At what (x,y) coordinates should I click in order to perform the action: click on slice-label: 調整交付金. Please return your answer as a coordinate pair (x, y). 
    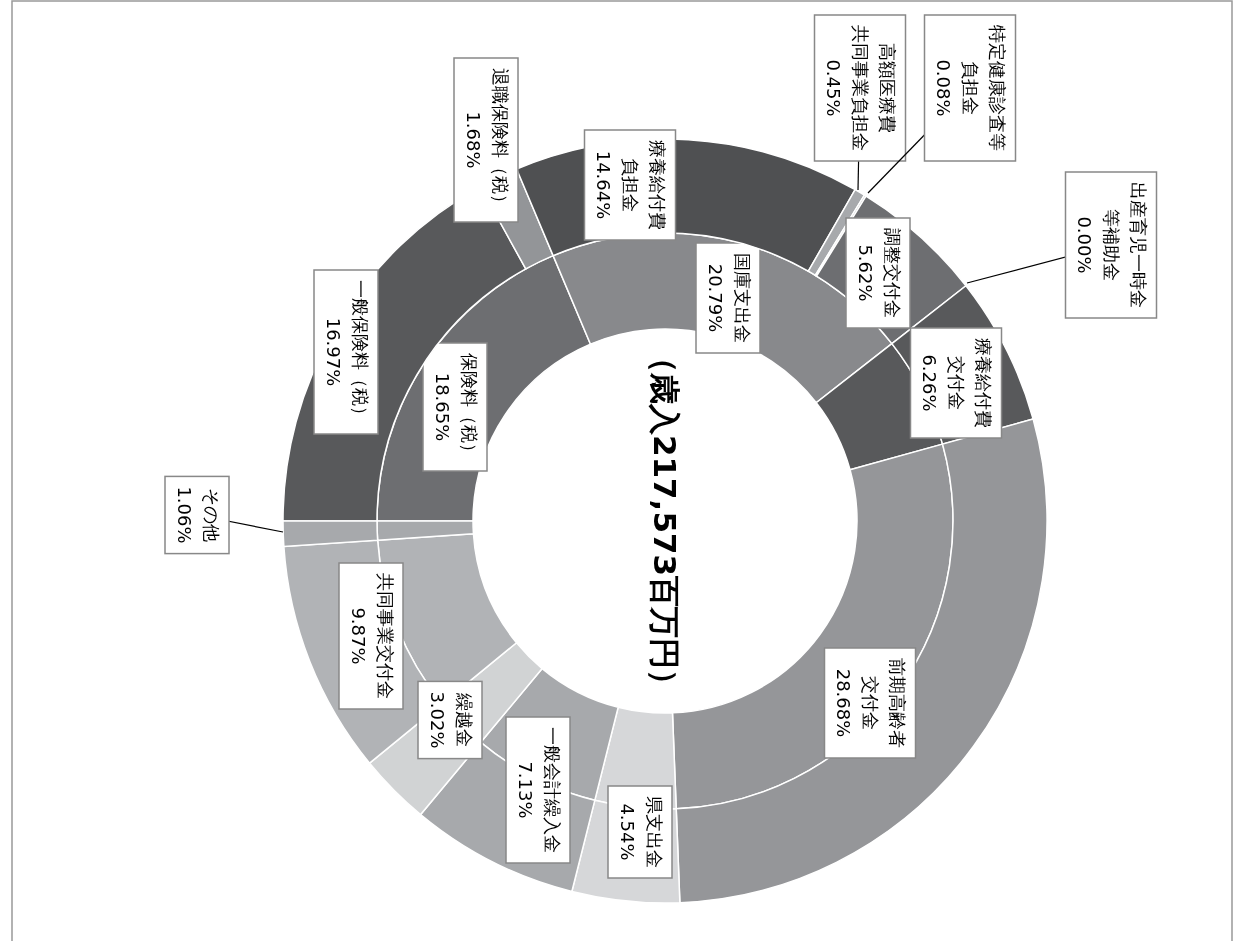
    Looking at the image, I should click on (892, 273).